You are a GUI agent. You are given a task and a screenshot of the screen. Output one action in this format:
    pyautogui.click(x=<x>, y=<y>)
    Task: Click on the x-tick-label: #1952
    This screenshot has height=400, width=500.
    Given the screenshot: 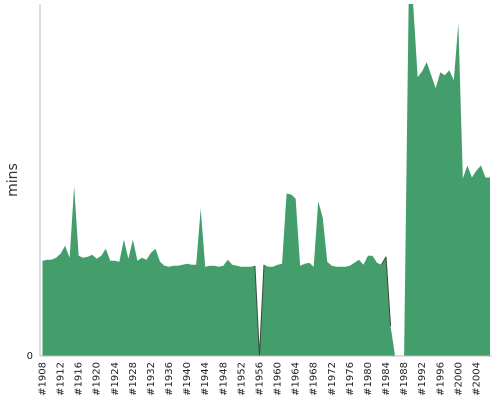 What is the action you would take?
    pyautogui.click(x=241, y=379)
    